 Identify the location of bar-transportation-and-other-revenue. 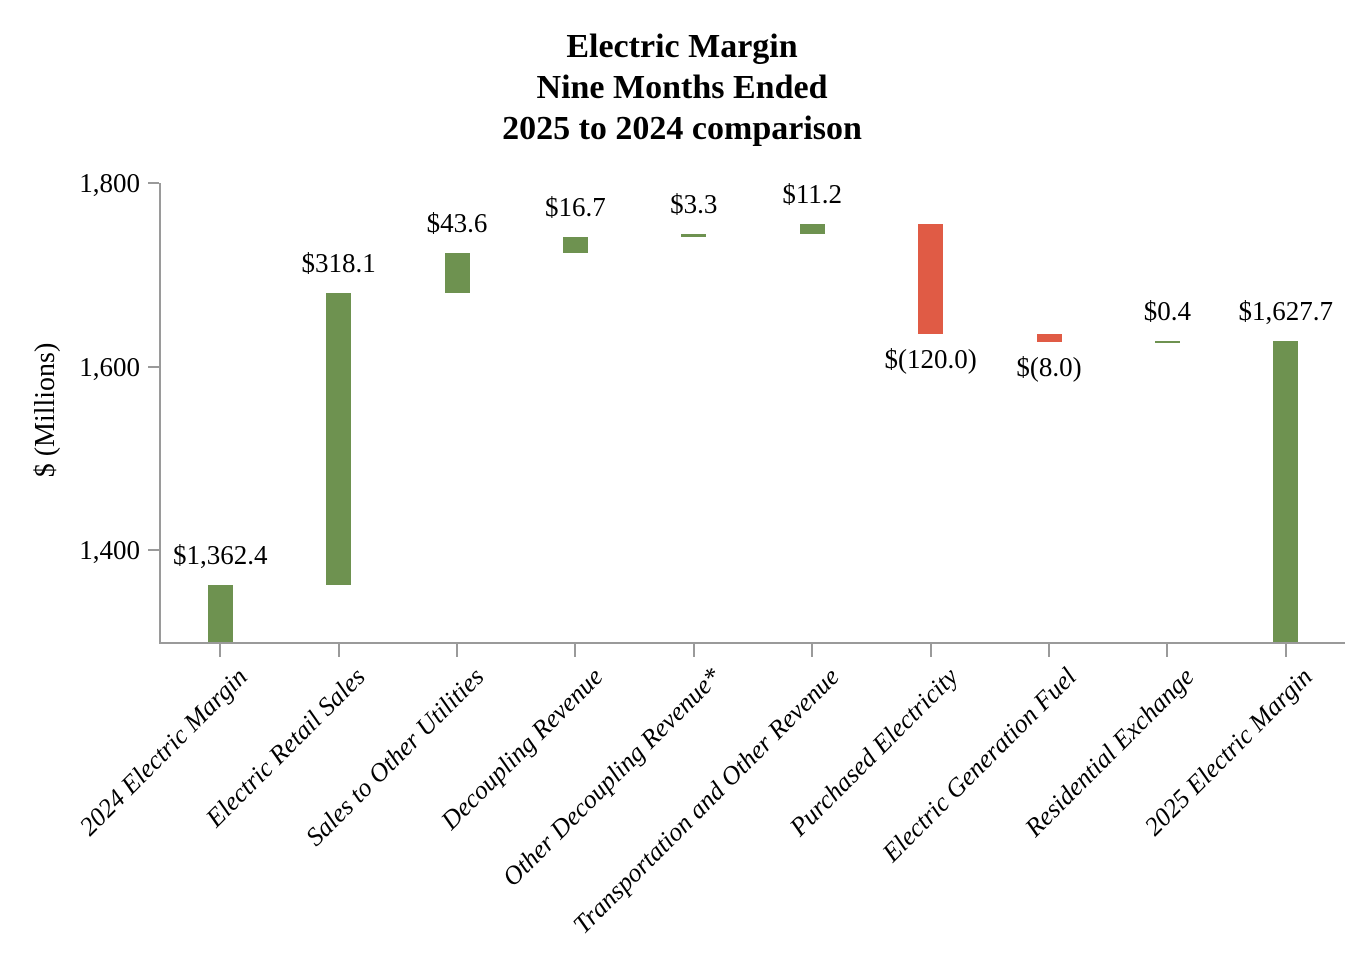
(812, 229).